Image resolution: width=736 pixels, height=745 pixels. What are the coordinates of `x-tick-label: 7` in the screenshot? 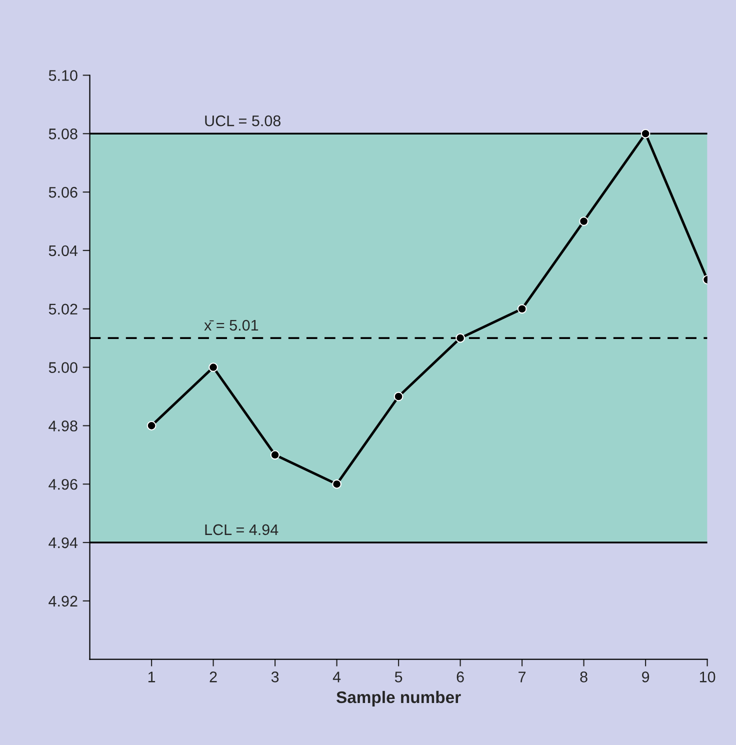 It's located at (522, 677).